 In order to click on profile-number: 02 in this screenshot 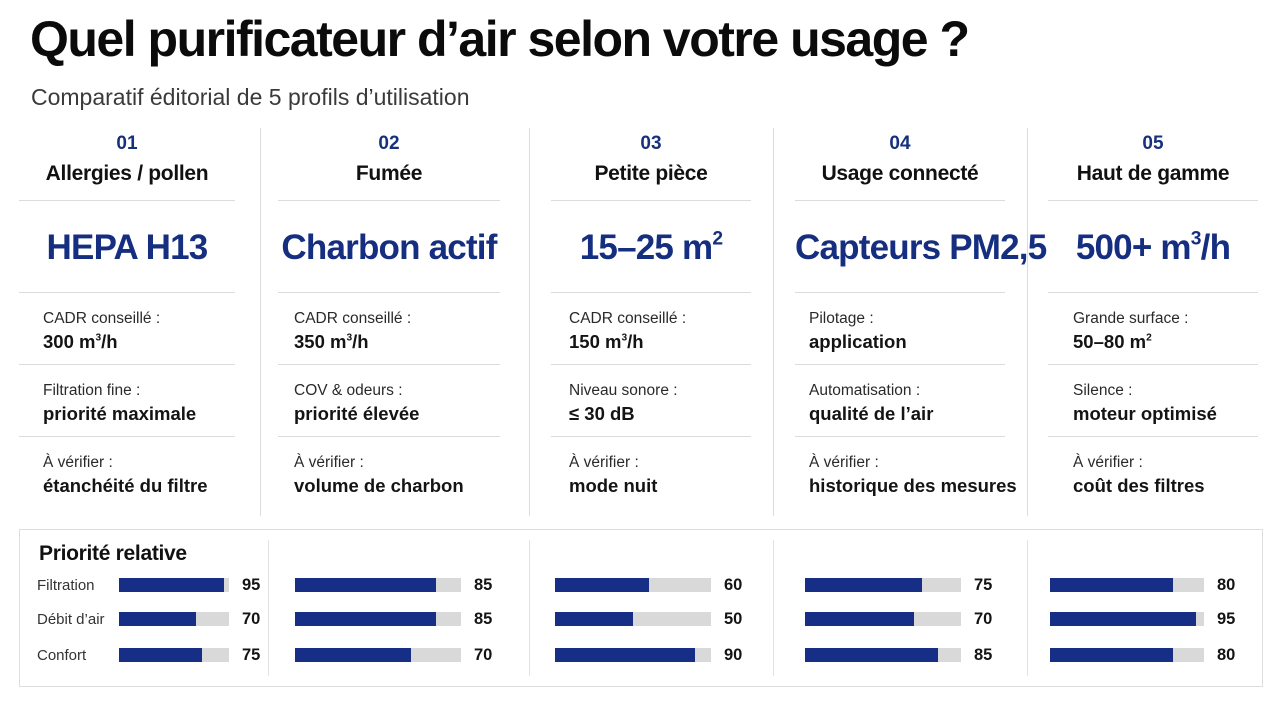, I will do `click(389, 143)`.